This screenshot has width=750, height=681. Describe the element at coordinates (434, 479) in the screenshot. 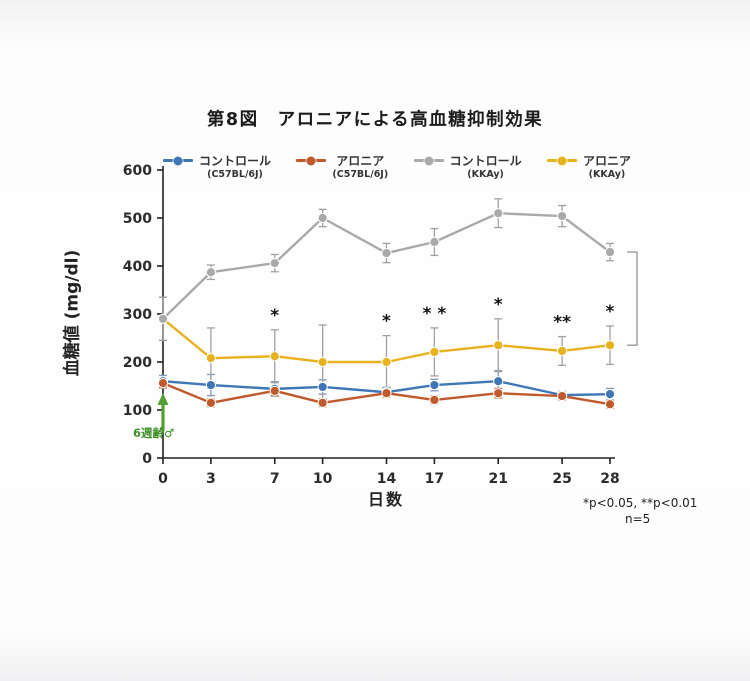

I see `x-tick-label: 17` at that location.